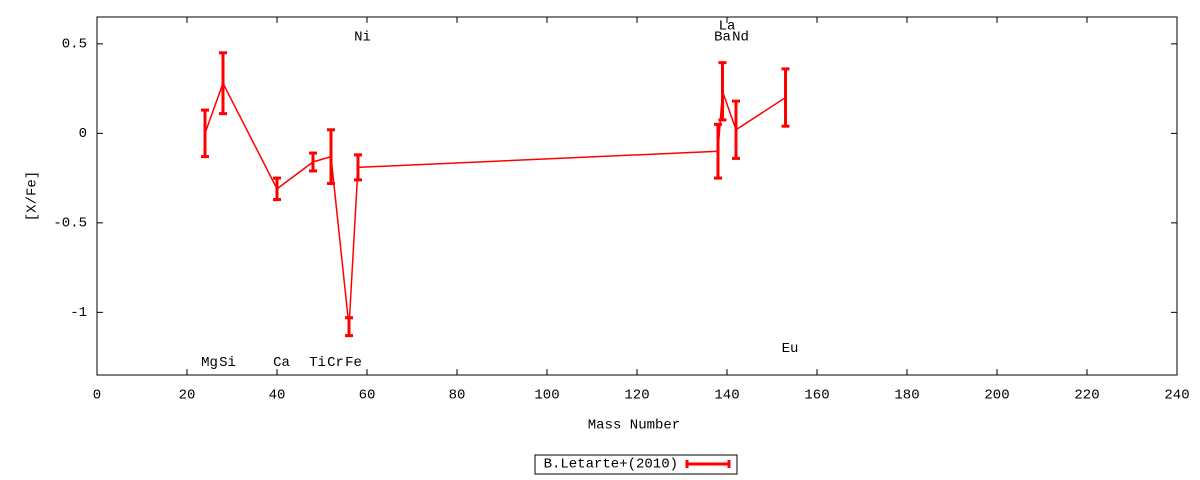 This screenshot has height=480, width=1200. I want to click on x-tick-label: 200, so click(996, 396).